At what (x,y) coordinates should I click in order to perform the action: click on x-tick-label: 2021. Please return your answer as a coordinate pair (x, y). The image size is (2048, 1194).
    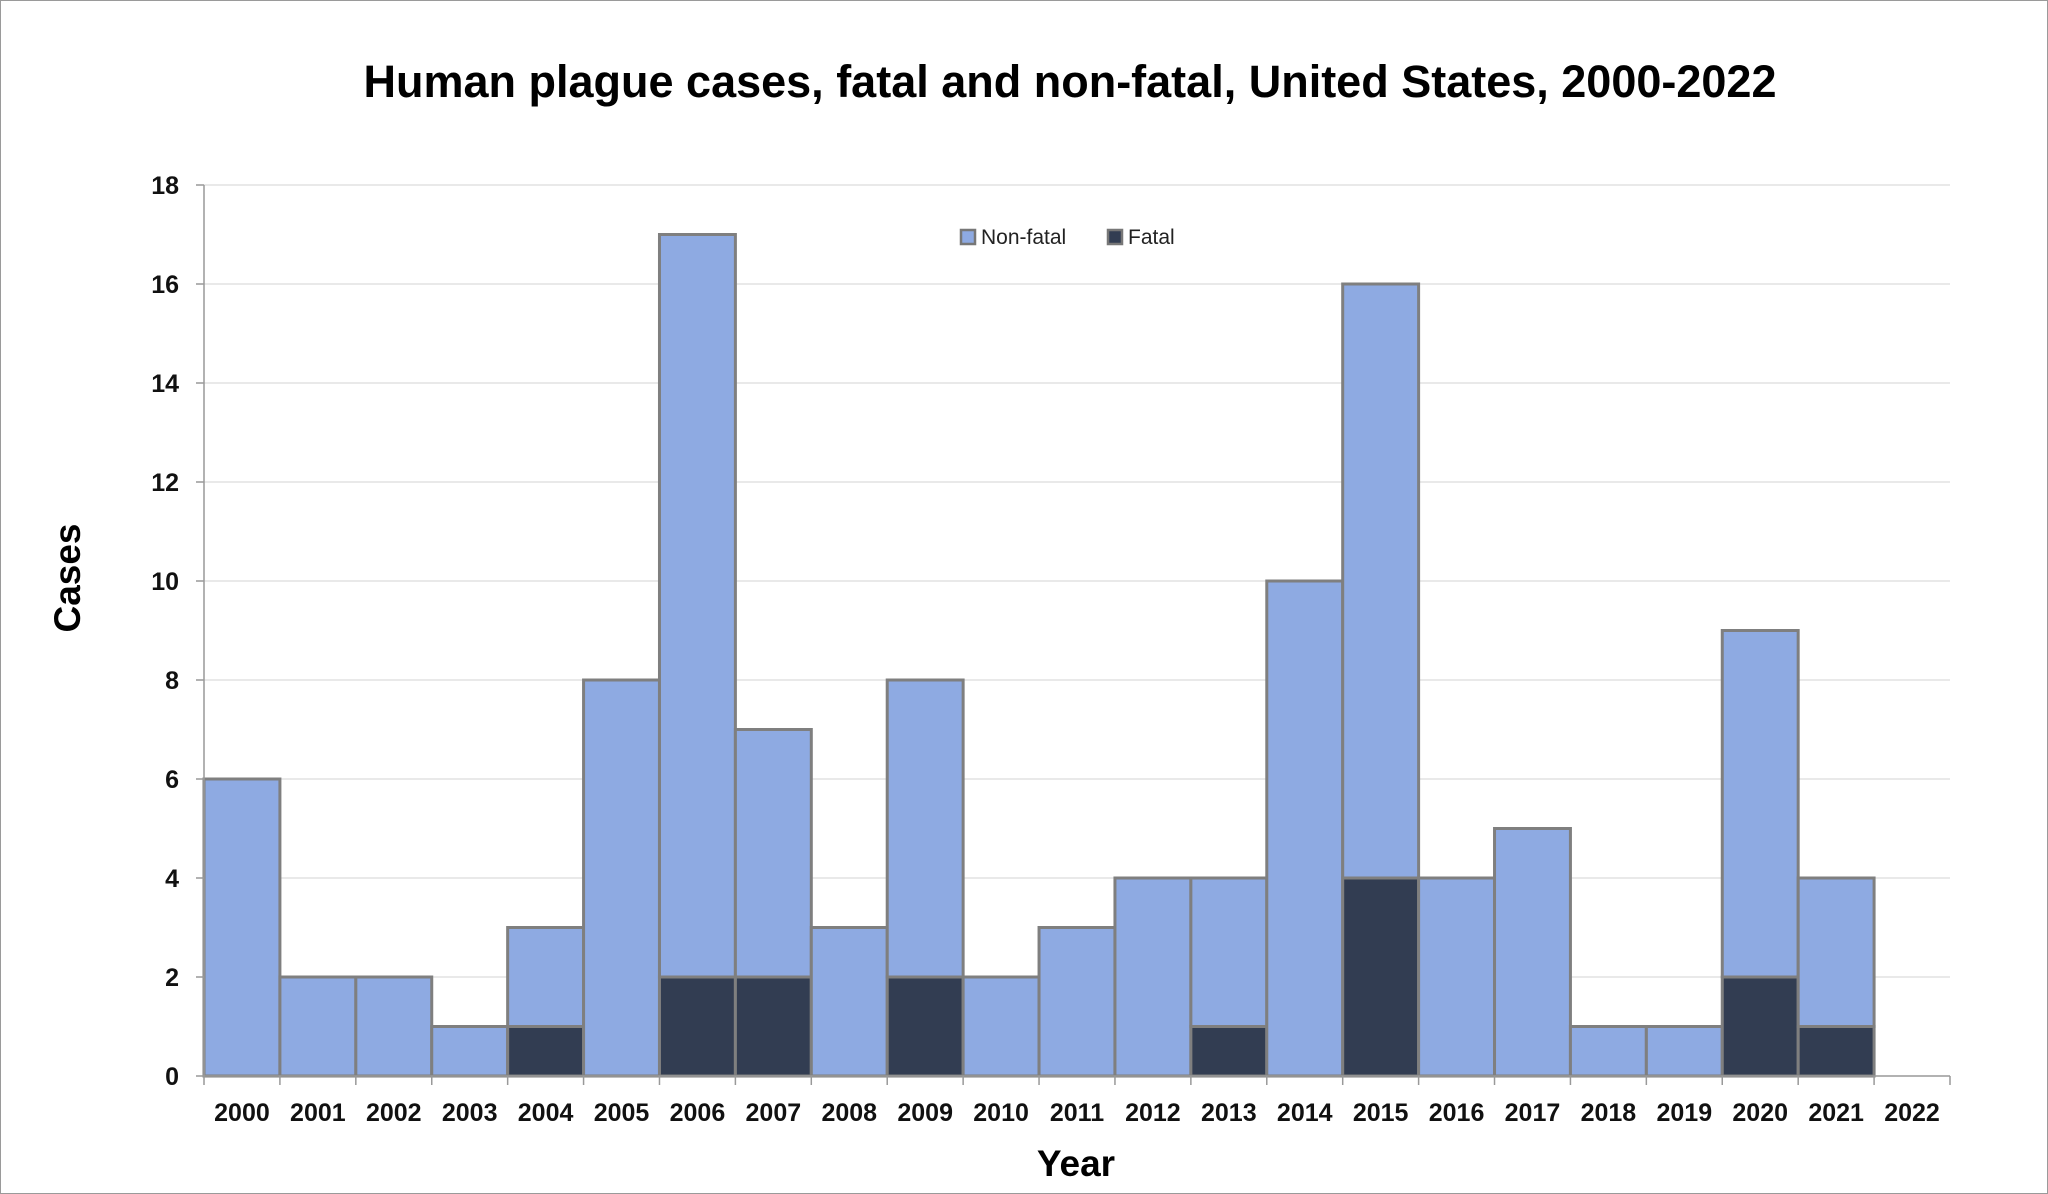
    Looking at the image, I should click on (1836, 1113).